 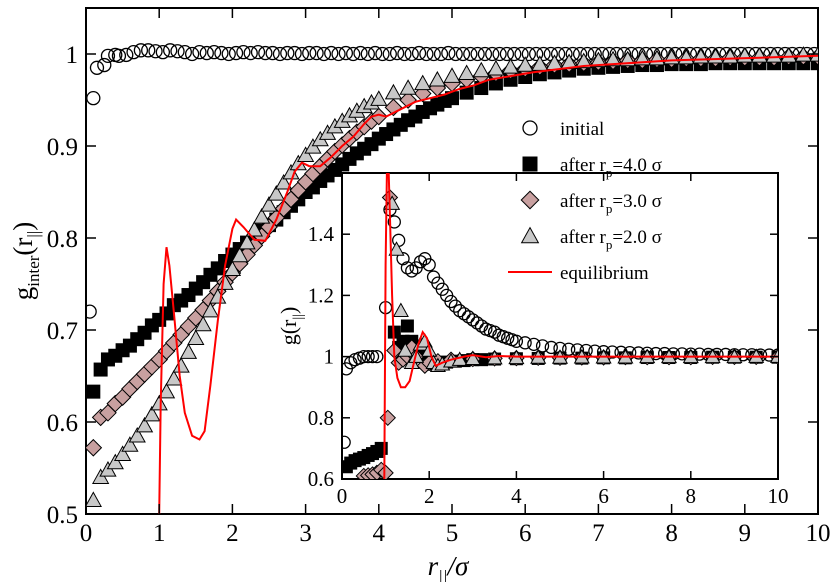 What do you see at coordinates (62, 423) in the screenshot?
I see `main-y-tick-label: 0.6` at bounding box center [62, 423].